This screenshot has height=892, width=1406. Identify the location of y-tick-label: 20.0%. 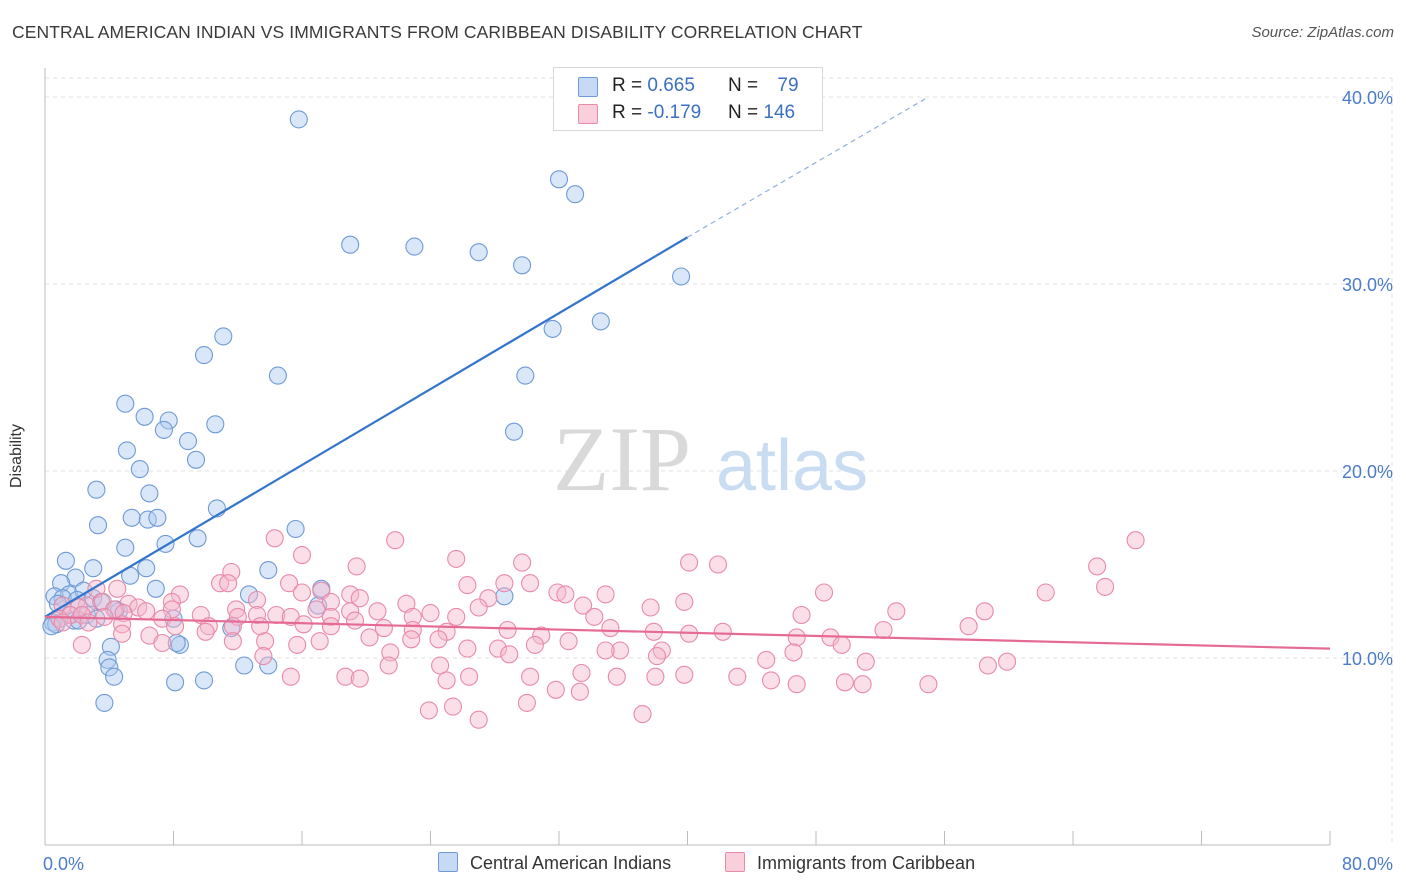
(1367, 472).